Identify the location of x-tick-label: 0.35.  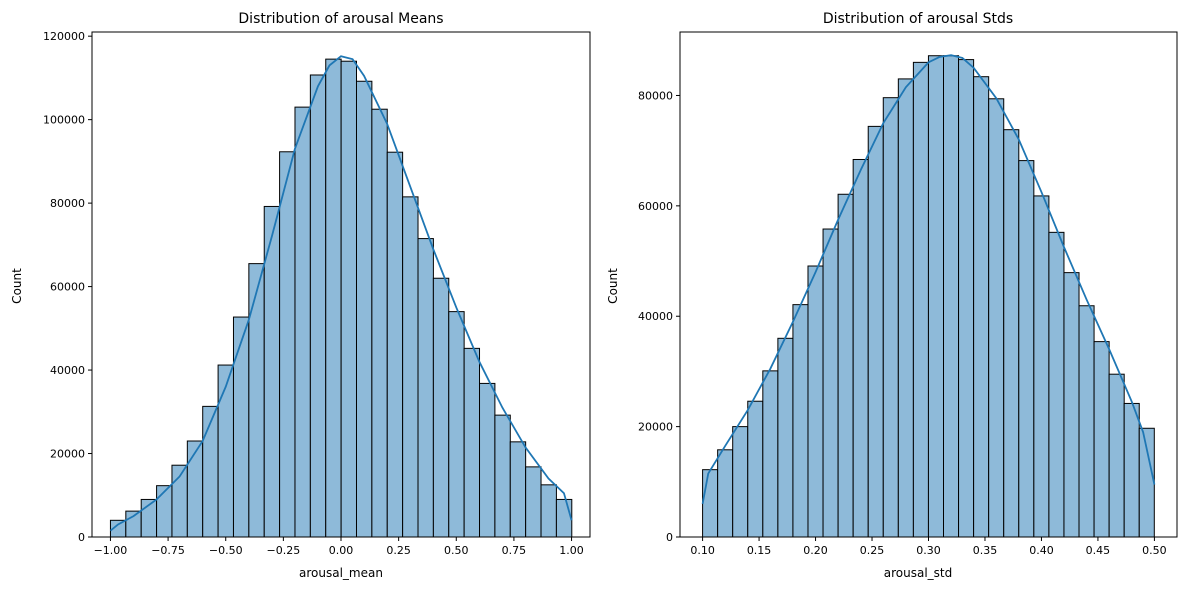
(985, 550).